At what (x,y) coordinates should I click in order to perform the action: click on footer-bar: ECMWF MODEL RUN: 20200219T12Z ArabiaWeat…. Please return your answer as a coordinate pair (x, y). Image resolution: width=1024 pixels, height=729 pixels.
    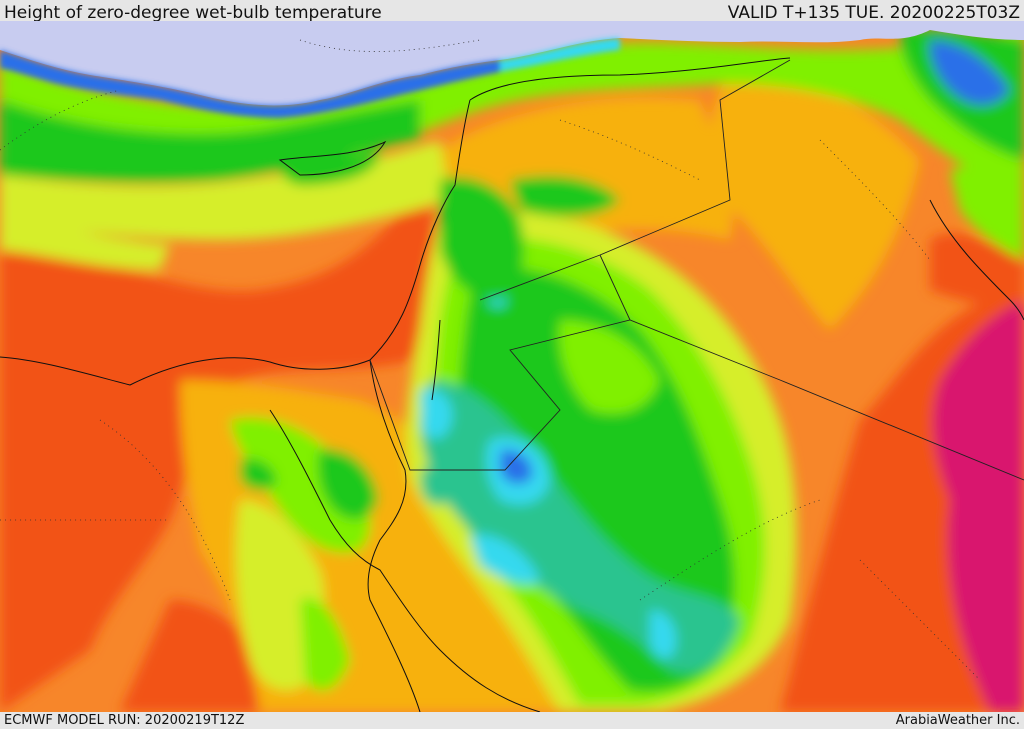
    Looking at the image, I should click on (512, 720).